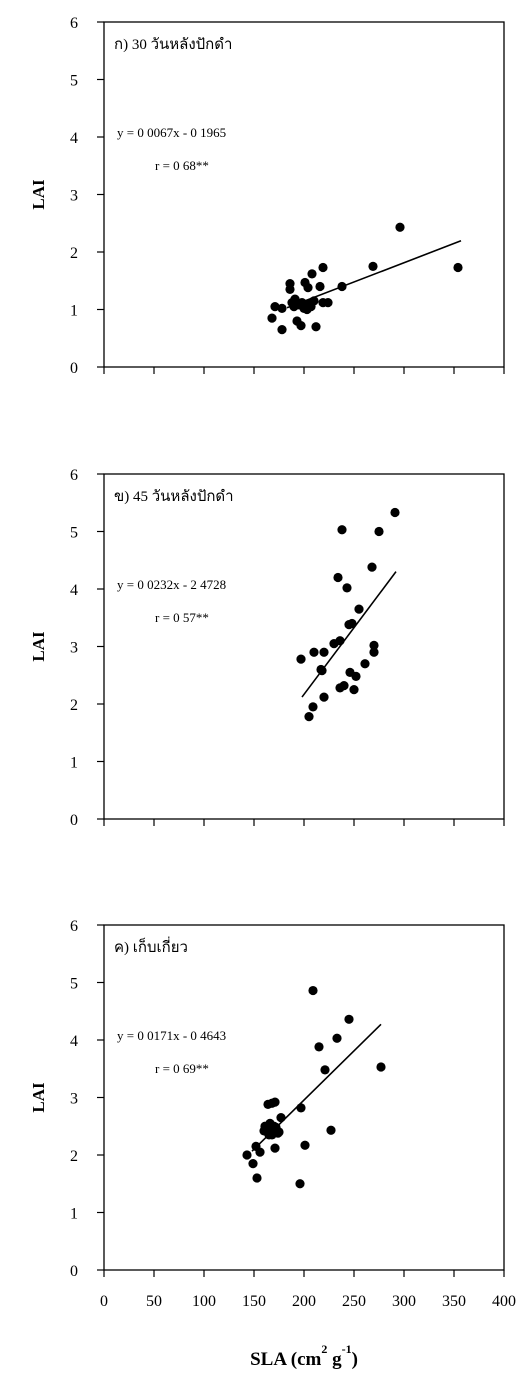  I want to click on correlation-coefficient: r = 0 68**, so click(182, 165).